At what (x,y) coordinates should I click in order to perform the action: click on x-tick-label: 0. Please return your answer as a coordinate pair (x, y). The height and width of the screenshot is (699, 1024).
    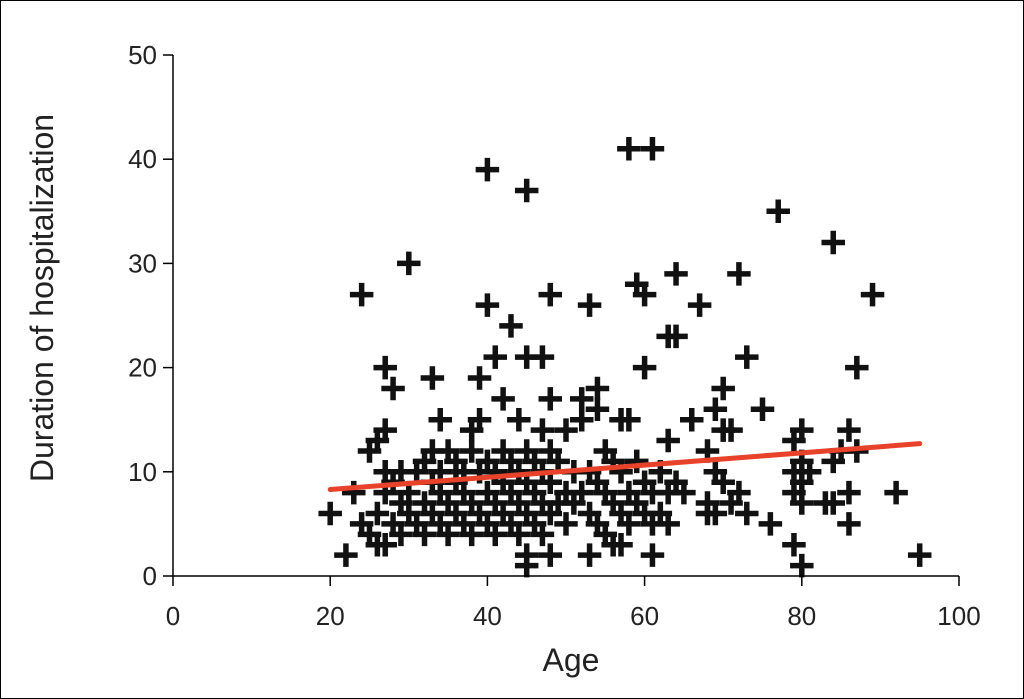
    Looking at the image, I should click on (173, 616).